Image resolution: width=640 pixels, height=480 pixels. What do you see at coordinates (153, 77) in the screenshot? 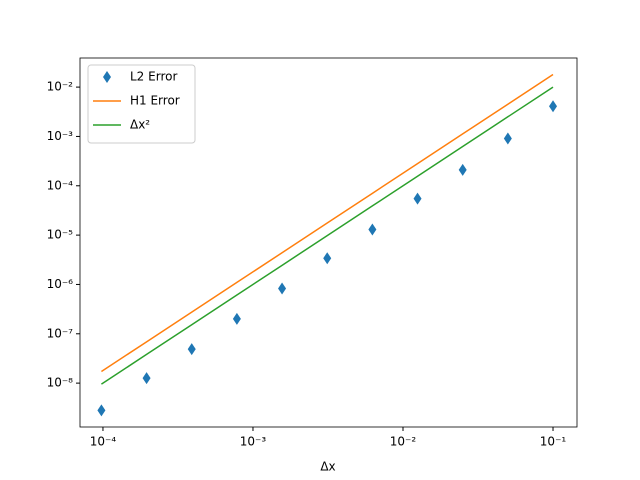
I see `legend-label: L2 Error` at bounding box center [153, 77].